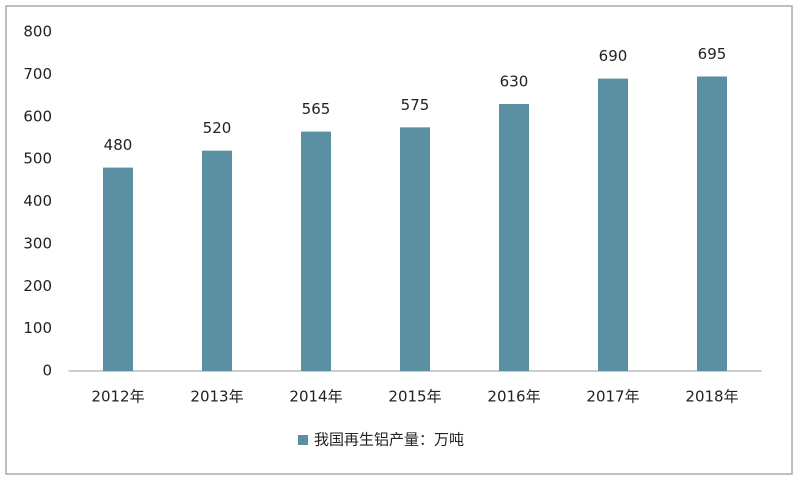 The height and width of the screenshot is (485, 800). What do you see at coordinates (303, 440) in the screenshot?
I see `legend-swatch` at bounding box center [303, 440].